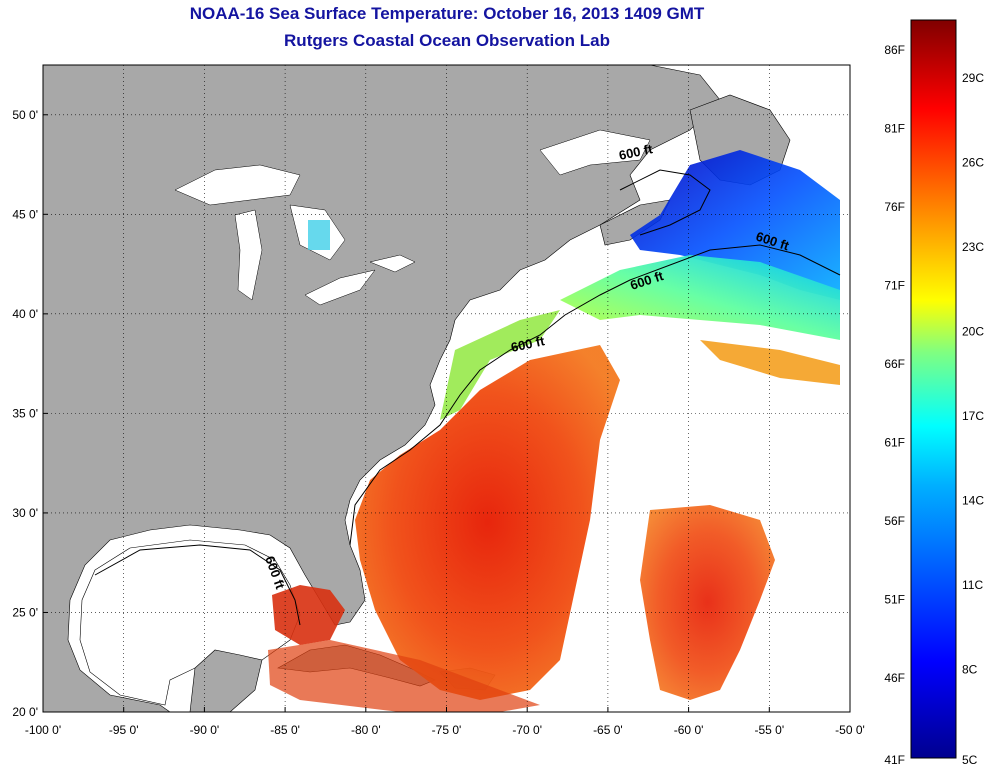  I want to click on sst-caribbean, so click(404, 676).